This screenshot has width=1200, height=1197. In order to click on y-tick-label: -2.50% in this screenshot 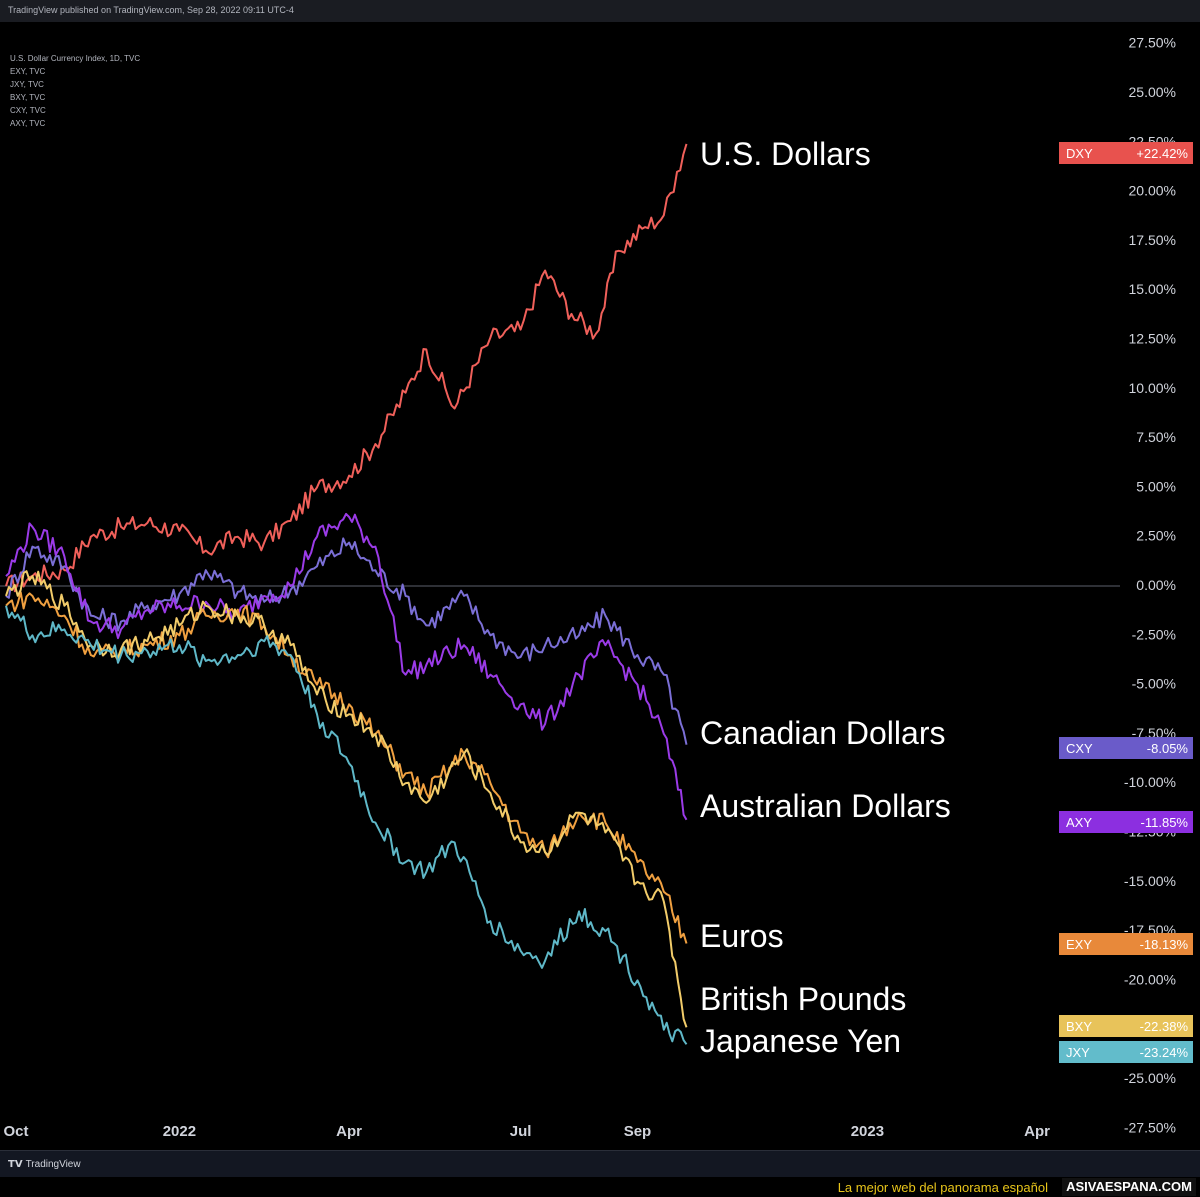, I will do `click(1154, 634)`.